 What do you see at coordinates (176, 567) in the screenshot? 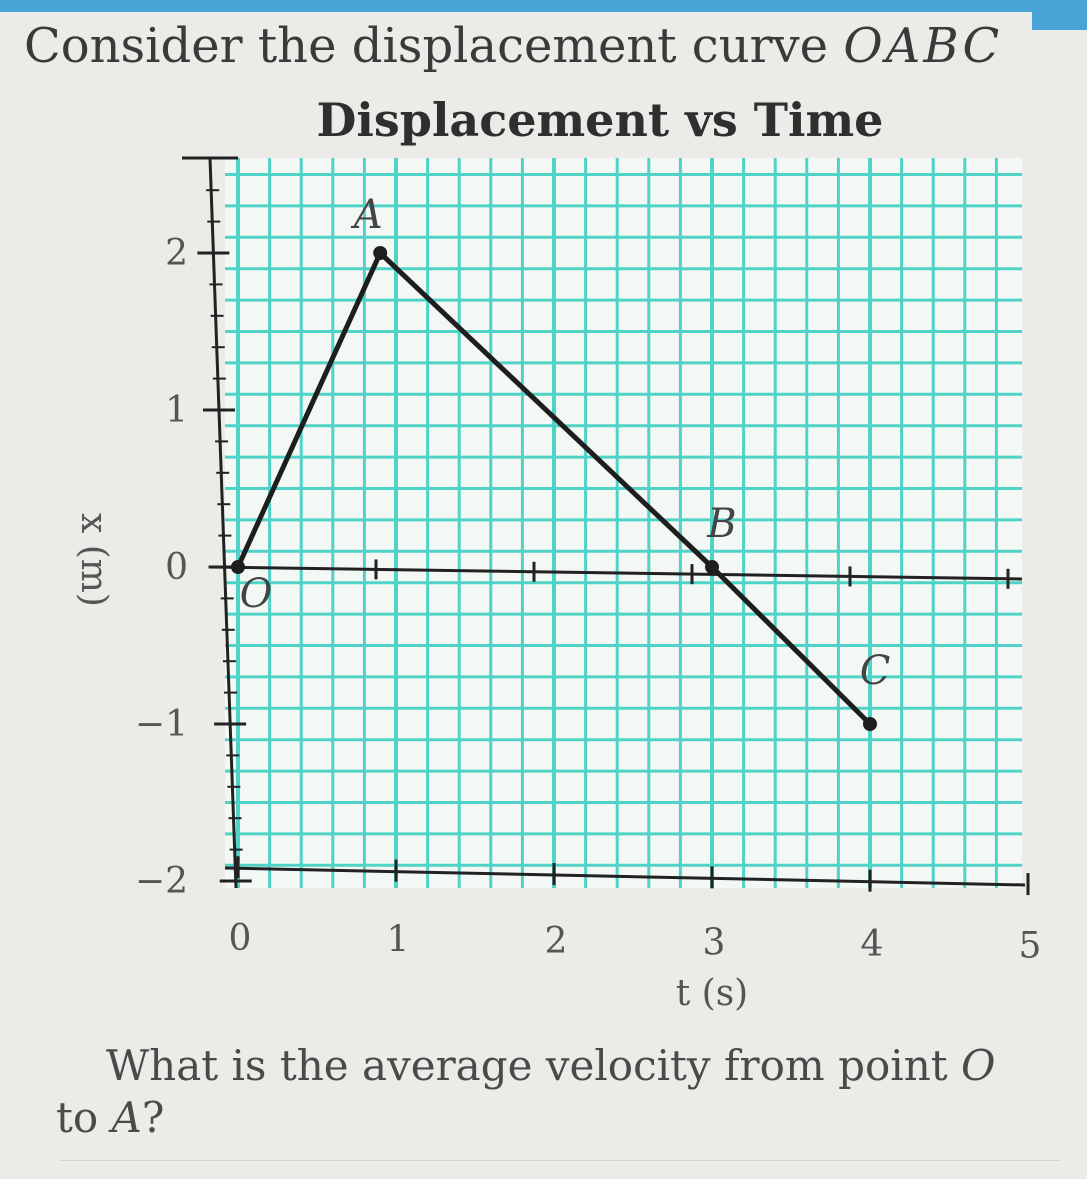
I see `y-tick-label: 0` at bounding box center [176, 567].